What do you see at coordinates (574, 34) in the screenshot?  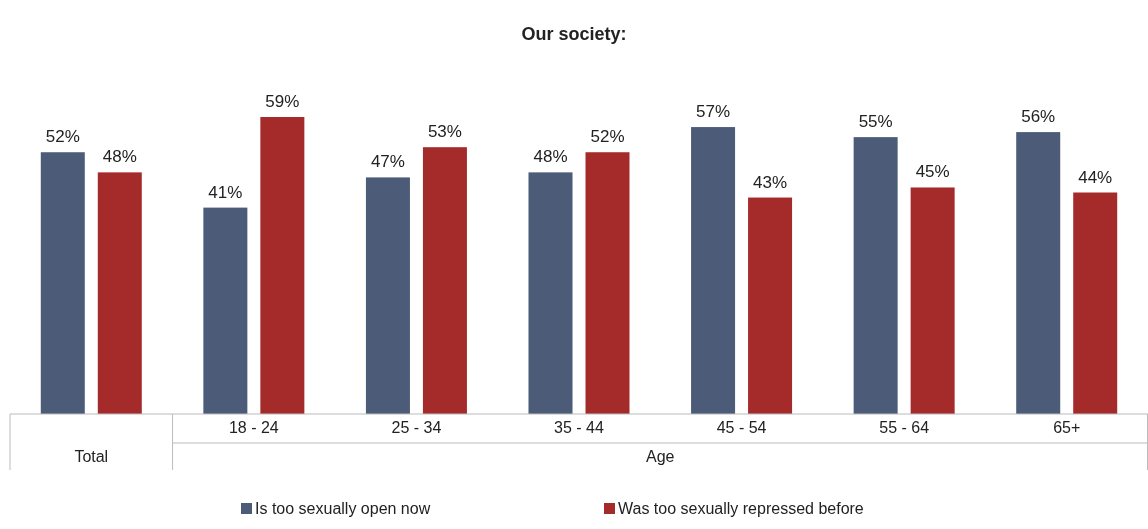 I see `chart-title: Our society:` at bounding box center [574, 34].